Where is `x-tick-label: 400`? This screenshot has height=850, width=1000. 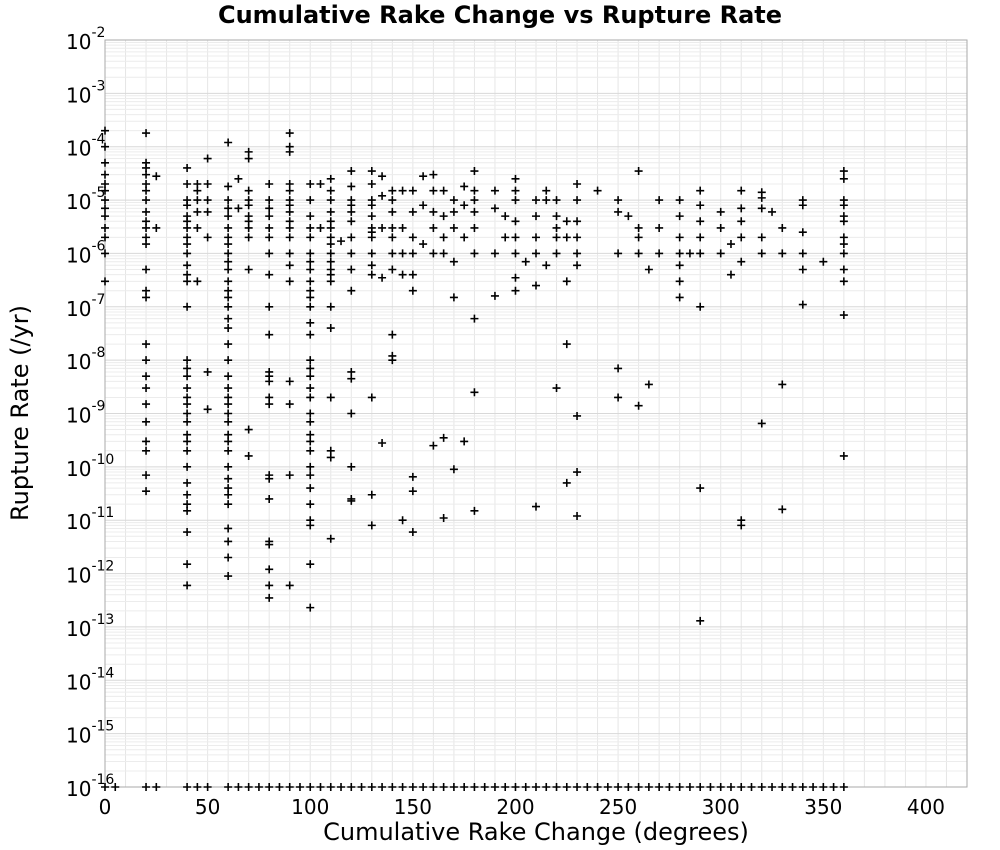 x-tick-label: 400 is located at coordinates (926, 807).